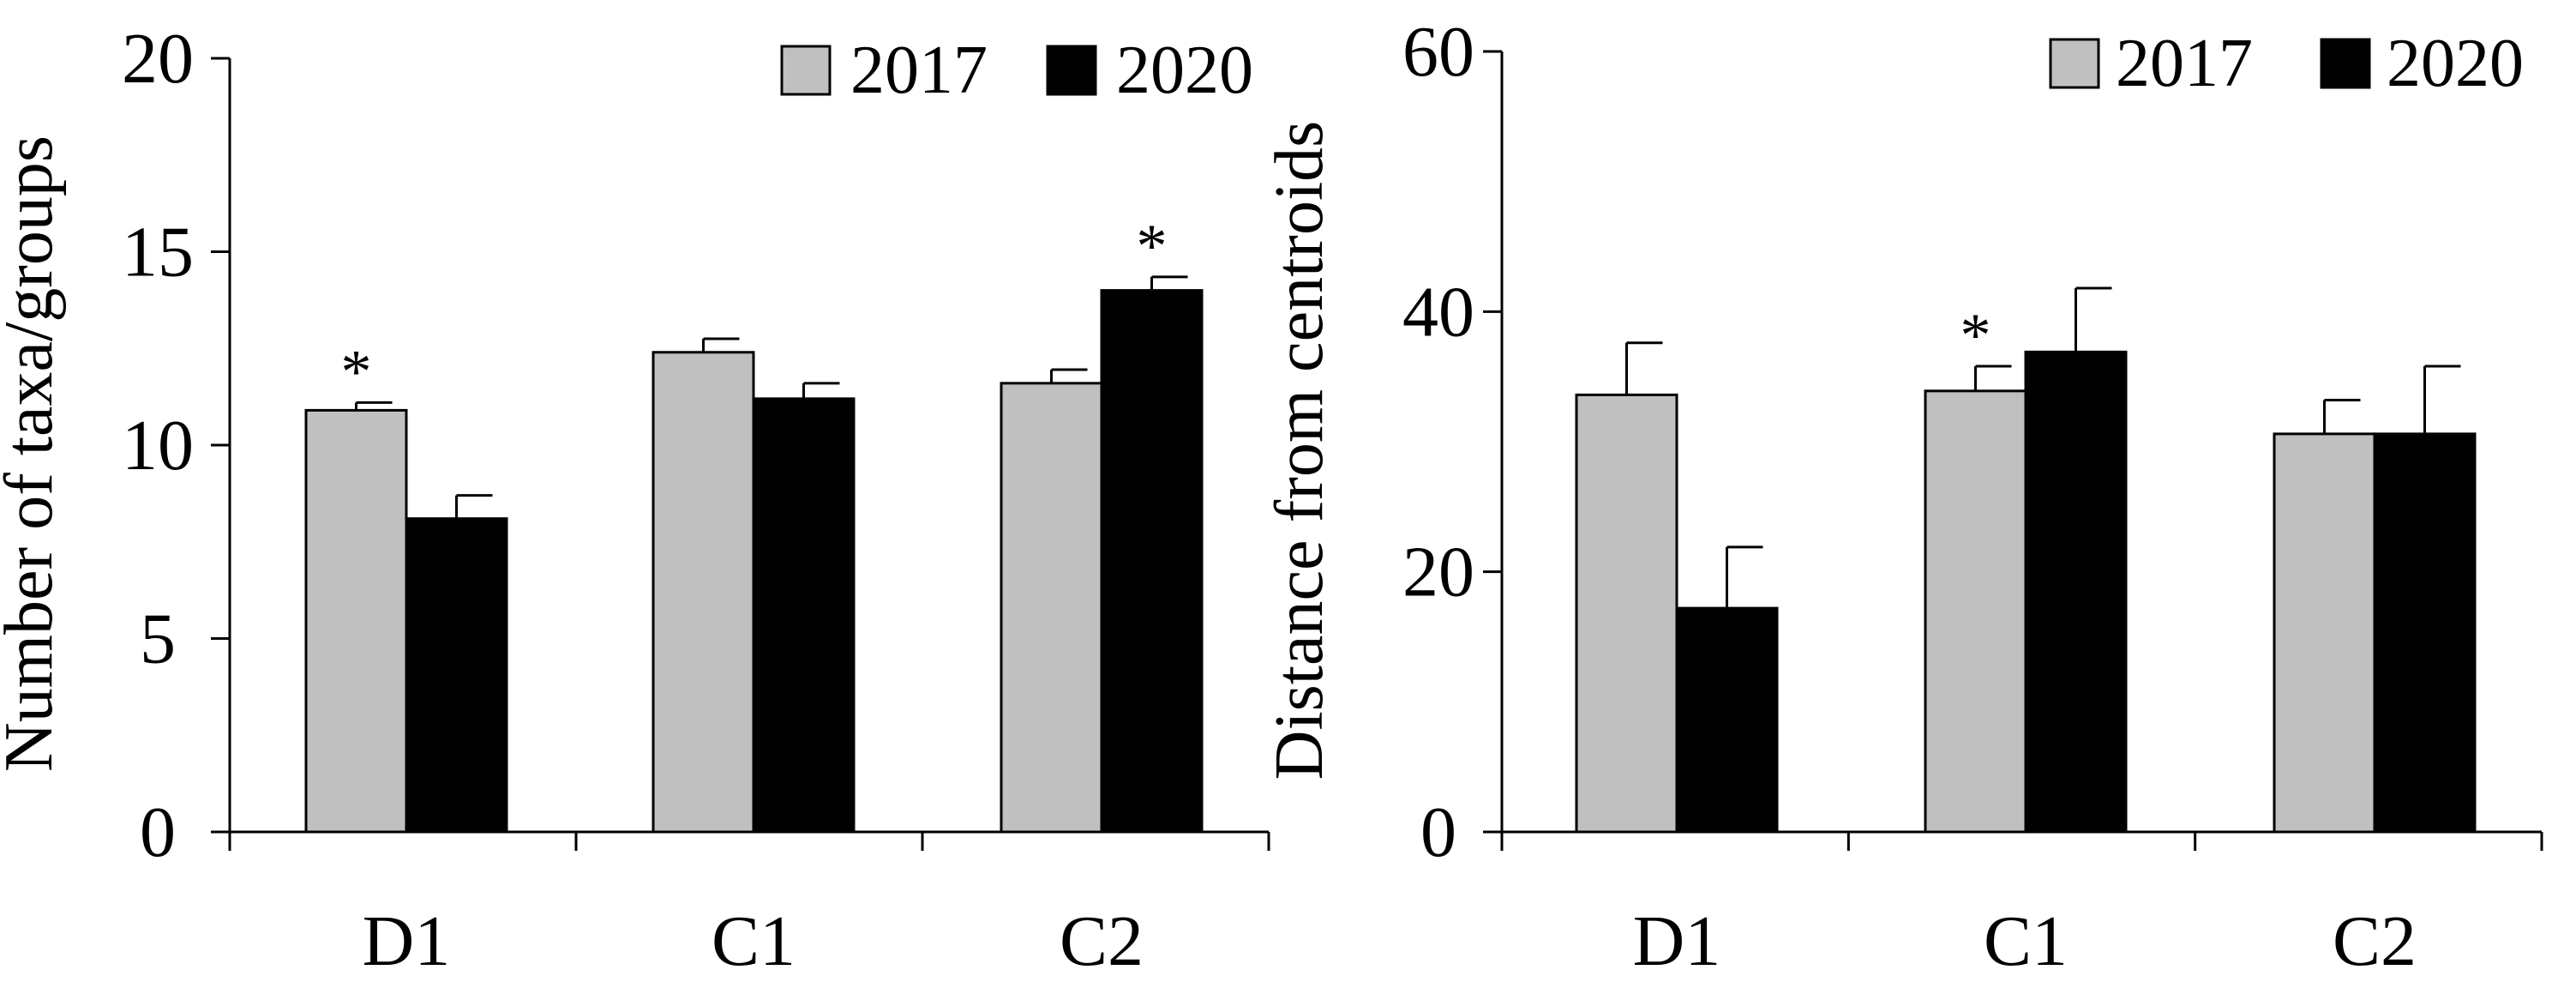  What do you see at coordinates (158, 639) in the screenshot?
I see `y-tick-label: 5` at bounding box center [158, 639].